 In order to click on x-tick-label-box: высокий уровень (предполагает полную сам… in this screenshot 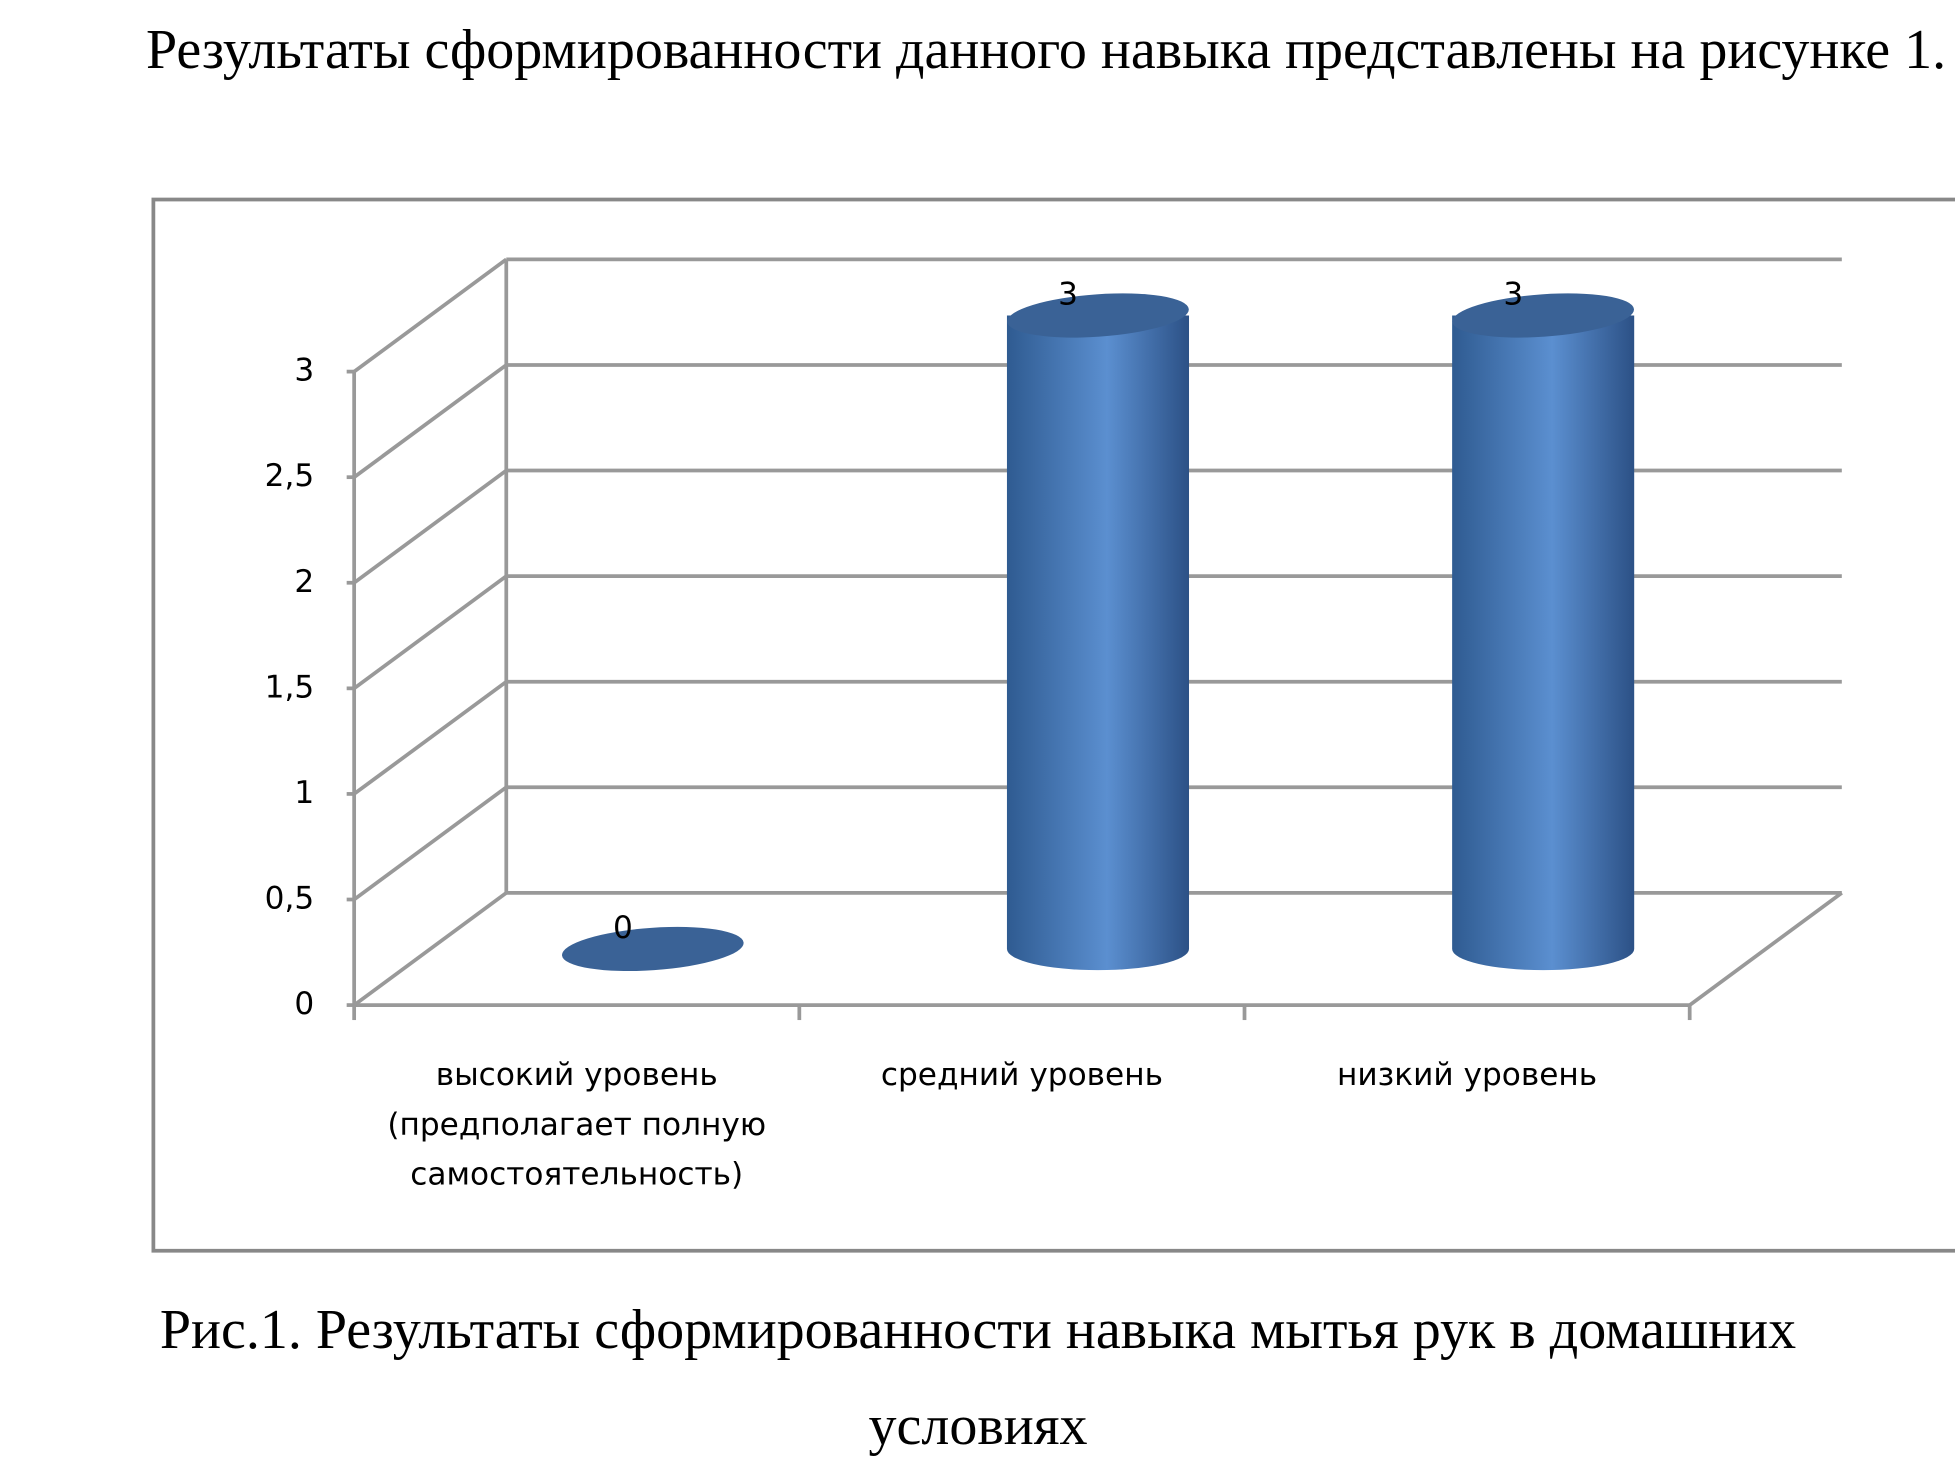, I will do `click(577, 1124)`.